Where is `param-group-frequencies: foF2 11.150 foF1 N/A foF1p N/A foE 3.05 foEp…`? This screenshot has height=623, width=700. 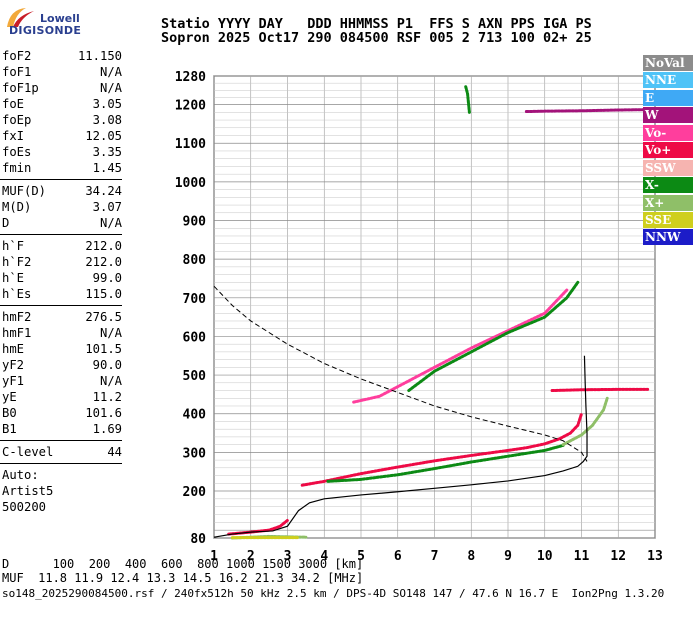 param-group-frequencies: foF2 11.150 foF1 N/A foF1p N/A foE 3.05 foEp… is located at coordinates (64, 112).